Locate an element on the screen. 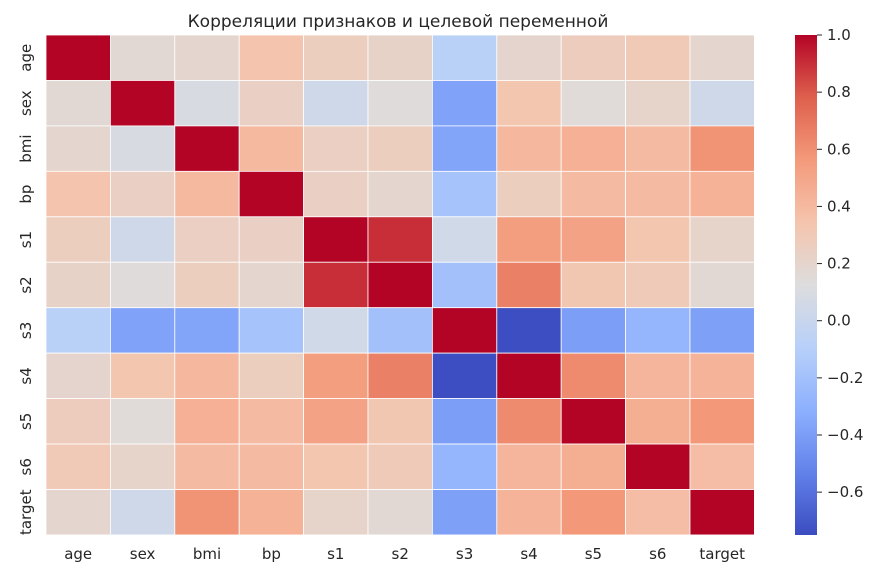 Image resolution: width=885 pixels, height=580 pixels. heatmap-cell-s4-s1 is located at coordinates (336, 375).